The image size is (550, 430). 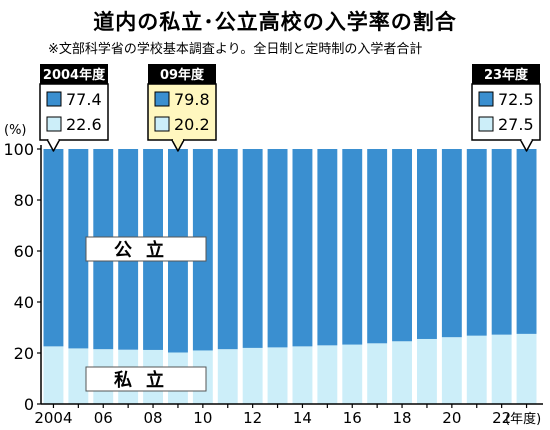 I want to click on bar-private-2021, so click(x=476, y=369).